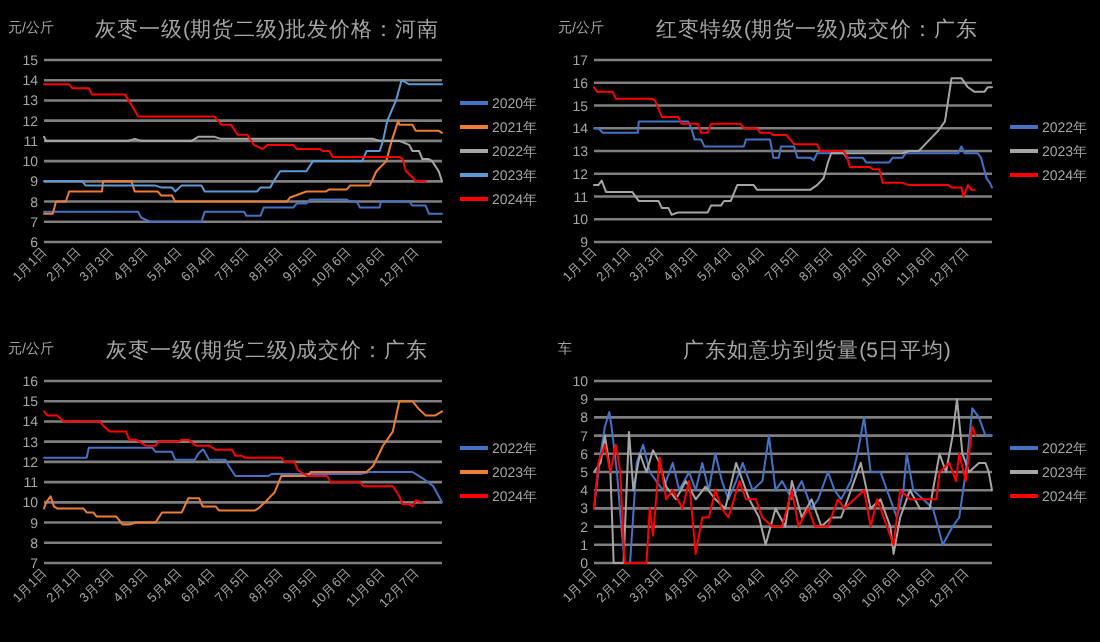 This screenshot has height=642, width=1100. What do you see at coordinates (817, 350) in the screenshot?
I see `chart-title: 广东如意坊到货量(5日平均)` at bounding box center [817, 350].